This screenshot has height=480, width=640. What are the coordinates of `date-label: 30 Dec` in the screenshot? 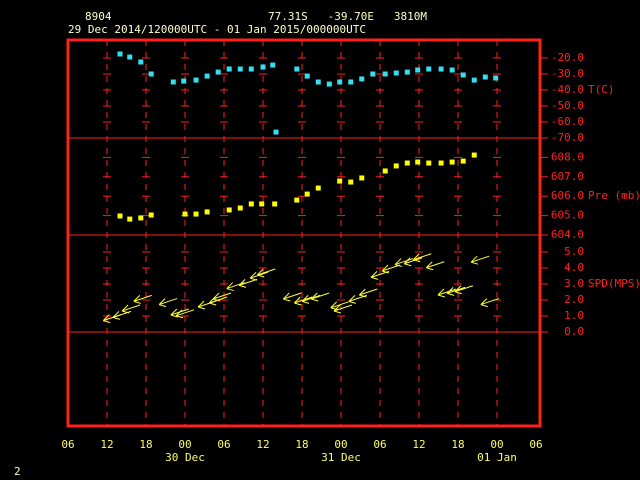 It's located at (185, 457).